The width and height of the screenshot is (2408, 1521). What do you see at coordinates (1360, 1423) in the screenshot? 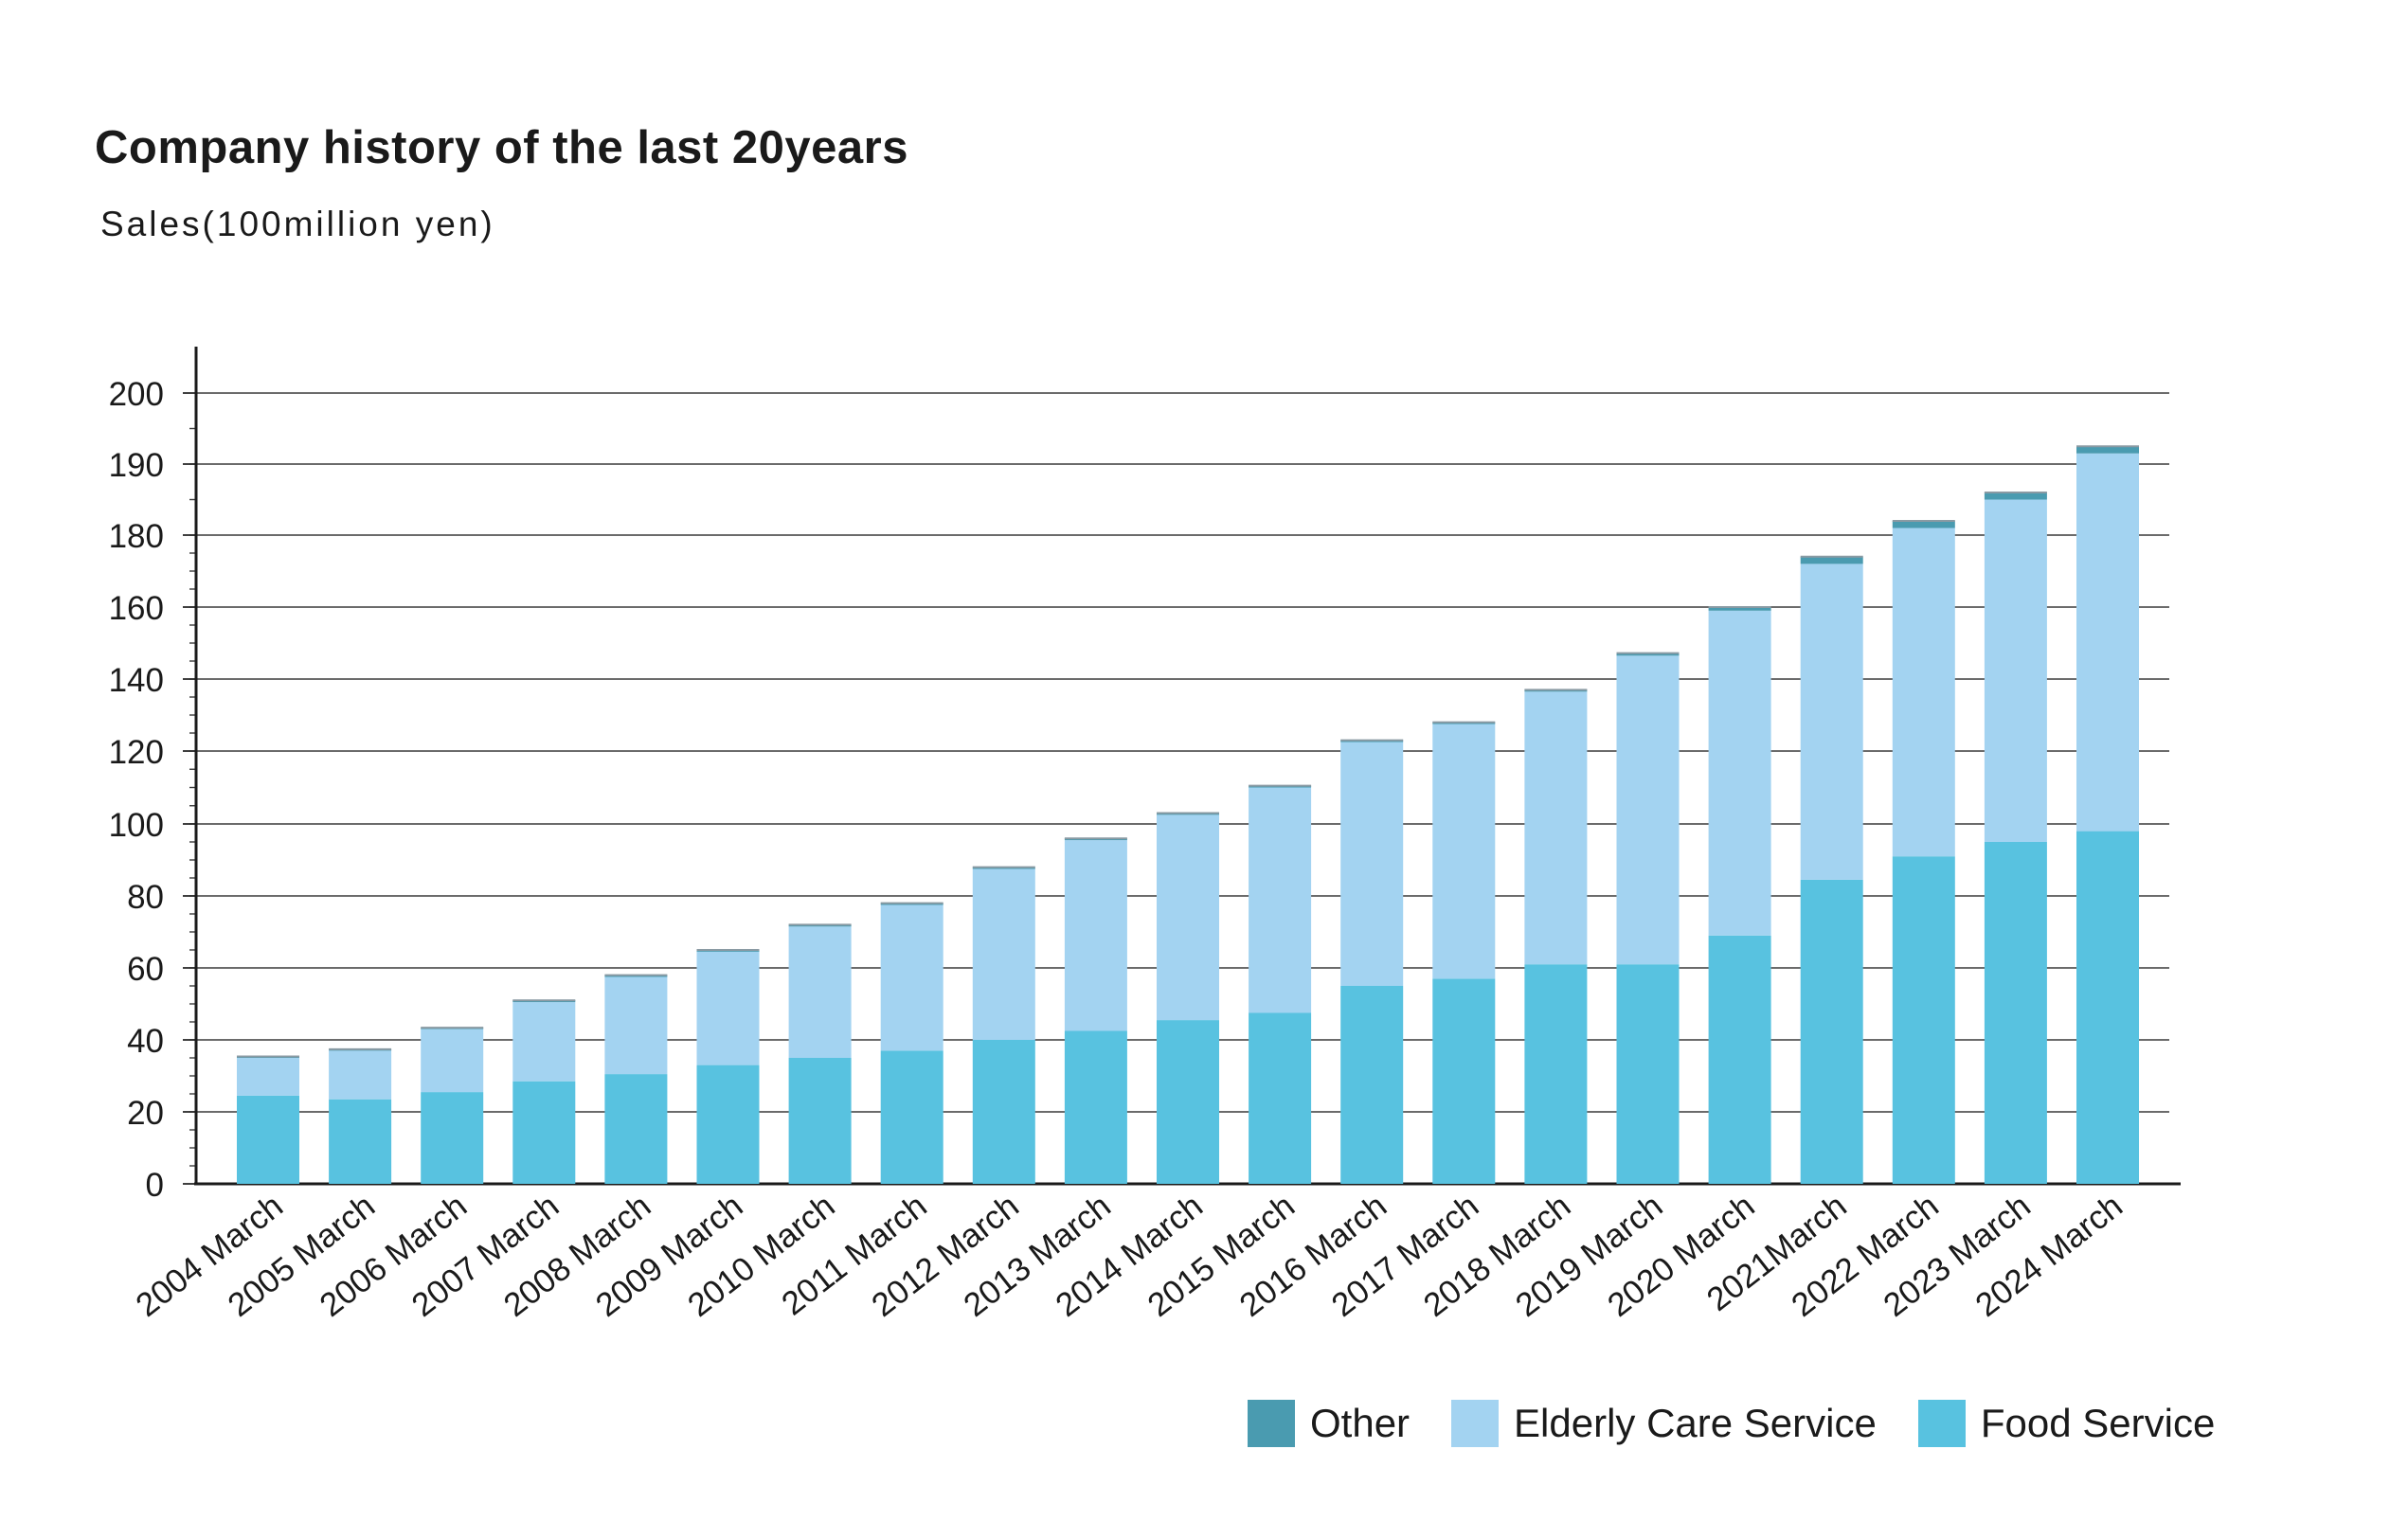
I see `legend-label-other: Other` at bounding box center [1360, 1423].